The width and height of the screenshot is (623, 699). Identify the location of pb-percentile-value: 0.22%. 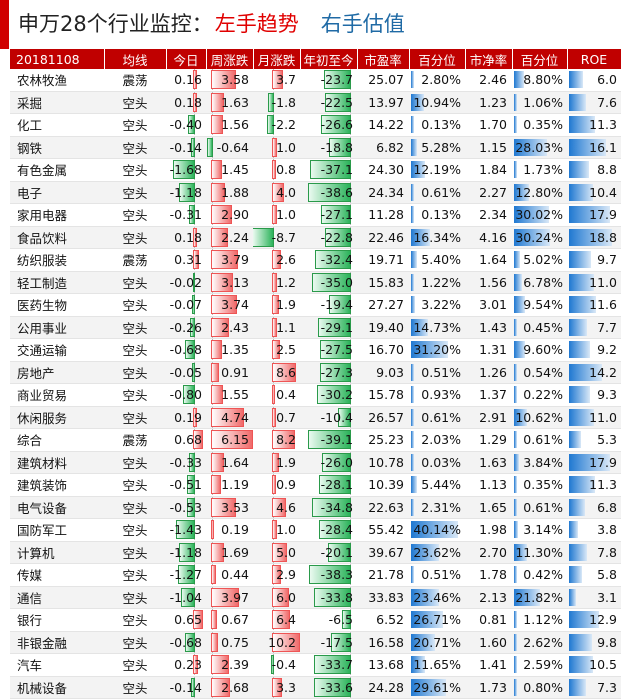
(543, 394).